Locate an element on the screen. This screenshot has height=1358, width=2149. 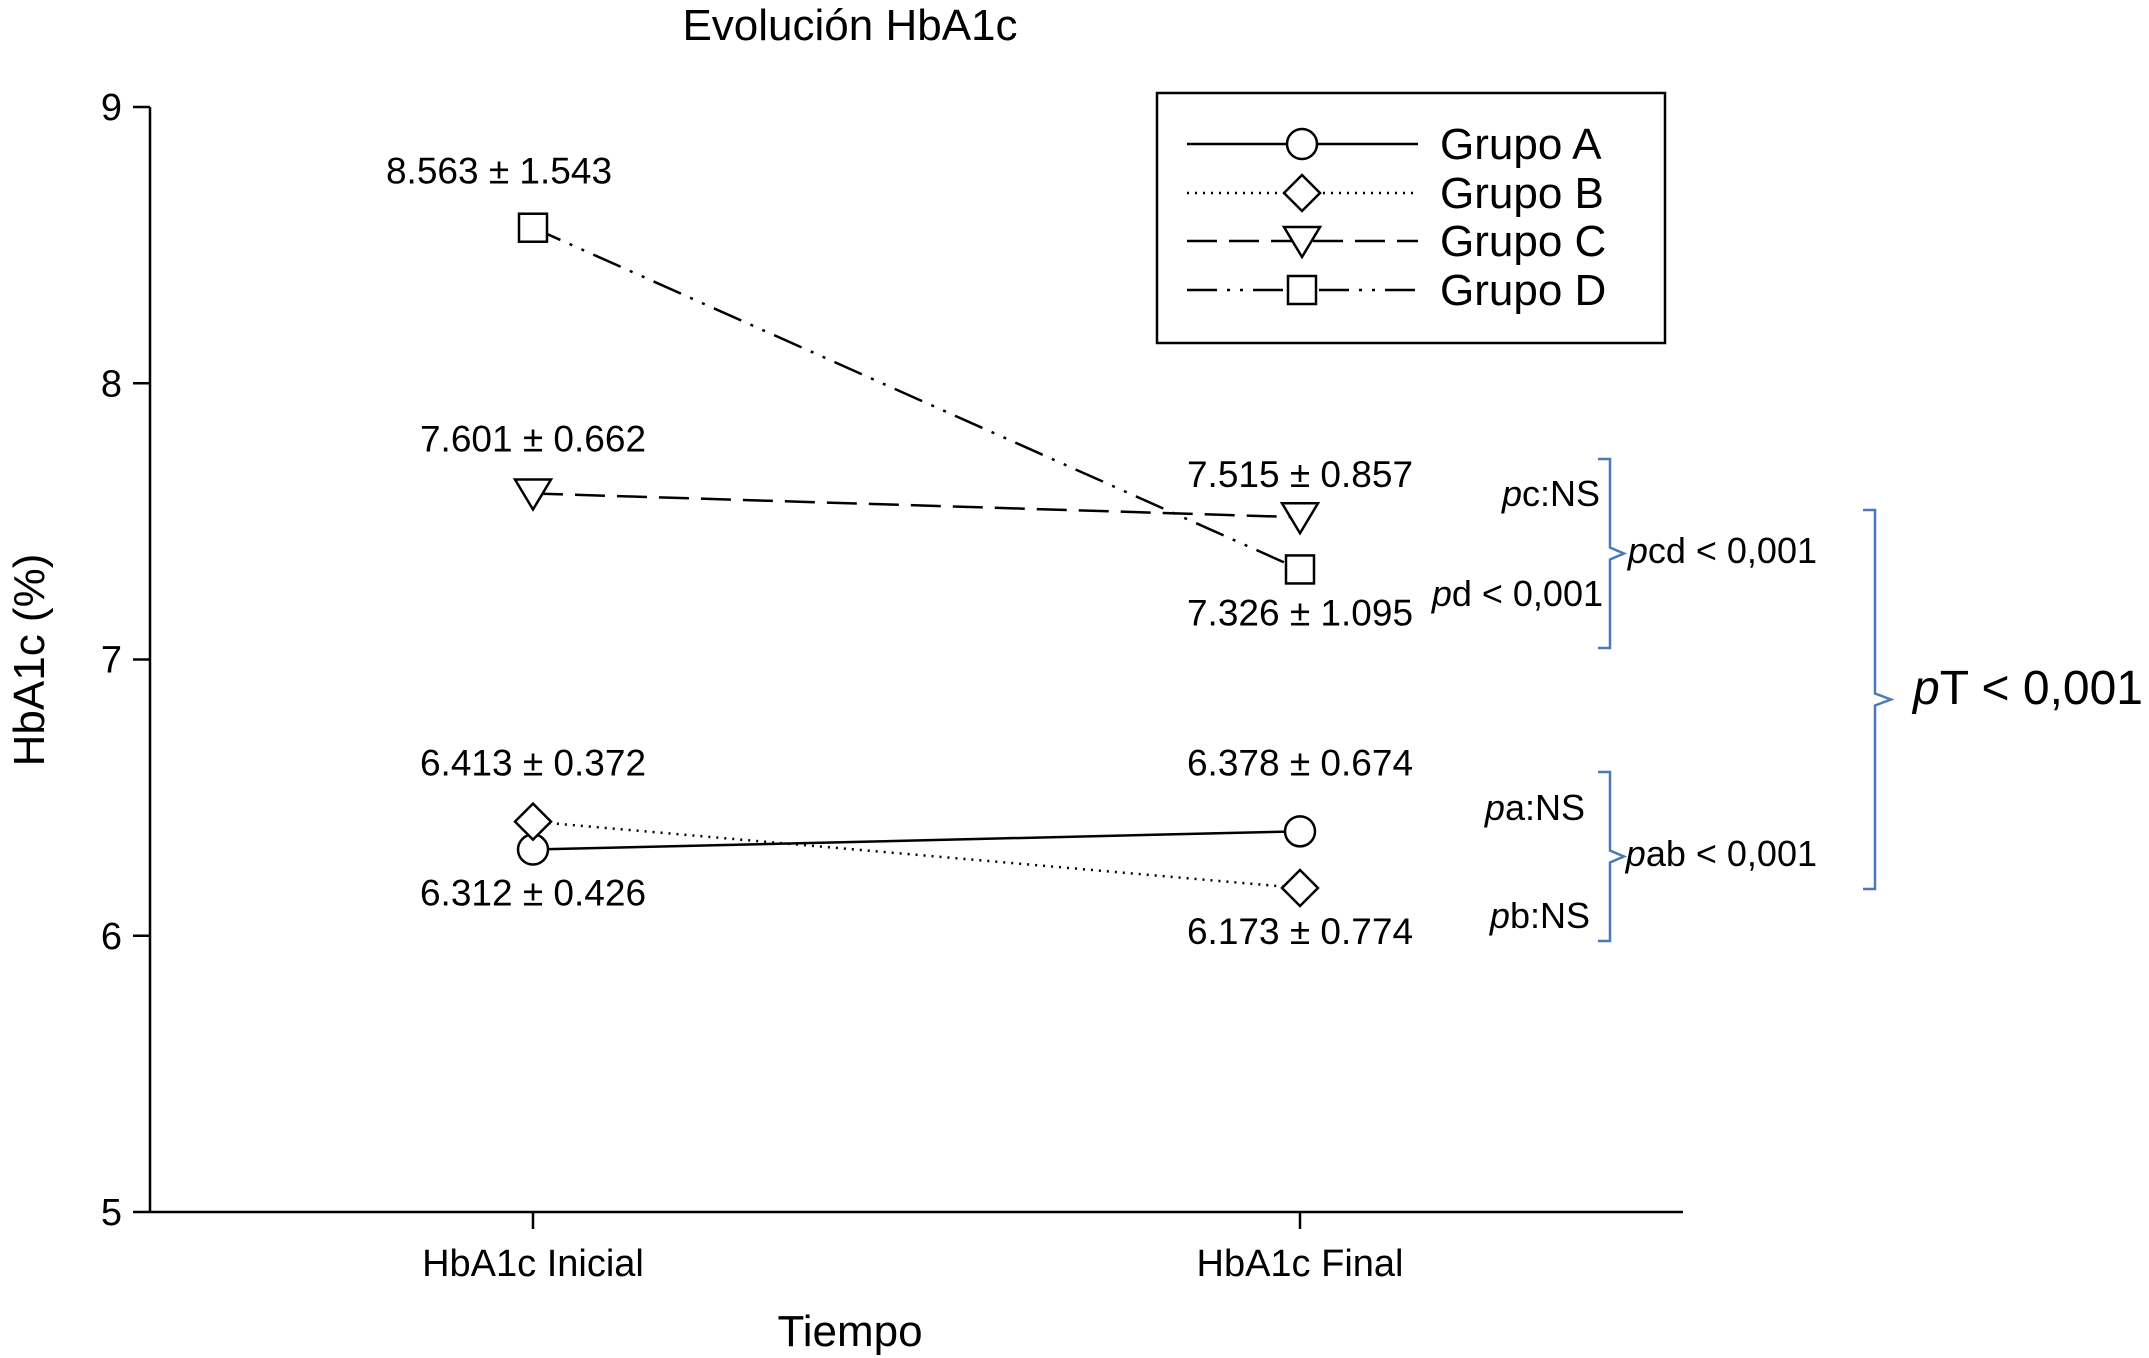
value-label: 6.378 ± 0.674 is located at coordinates (1300, 762).